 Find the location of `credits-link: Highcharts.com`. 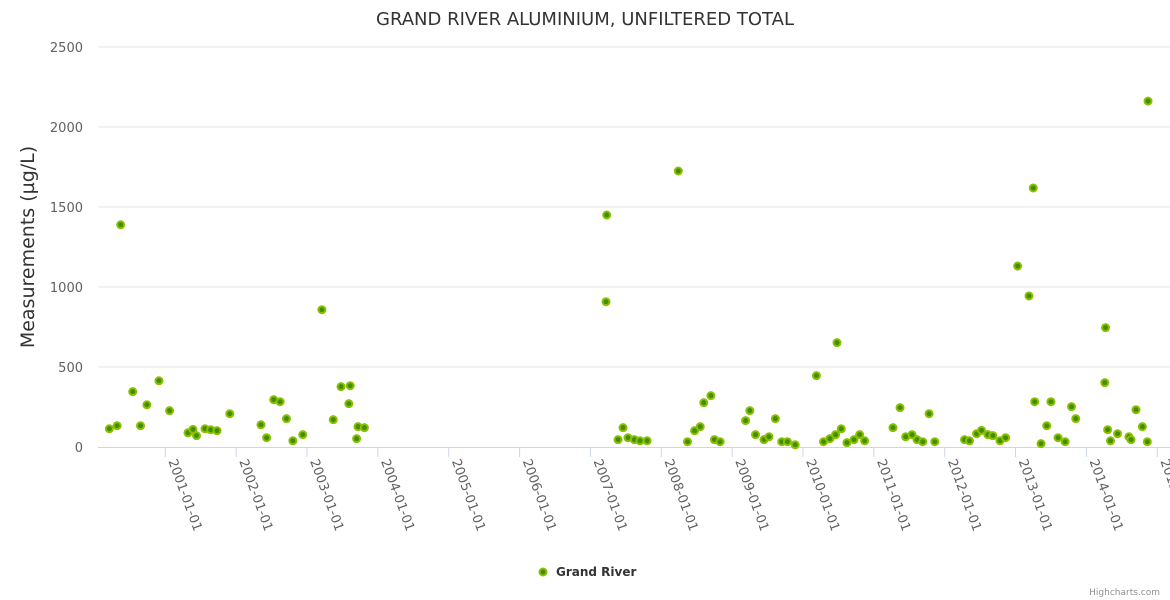

credits-link: Highcharts.com is located at coordinates (1124, 593).